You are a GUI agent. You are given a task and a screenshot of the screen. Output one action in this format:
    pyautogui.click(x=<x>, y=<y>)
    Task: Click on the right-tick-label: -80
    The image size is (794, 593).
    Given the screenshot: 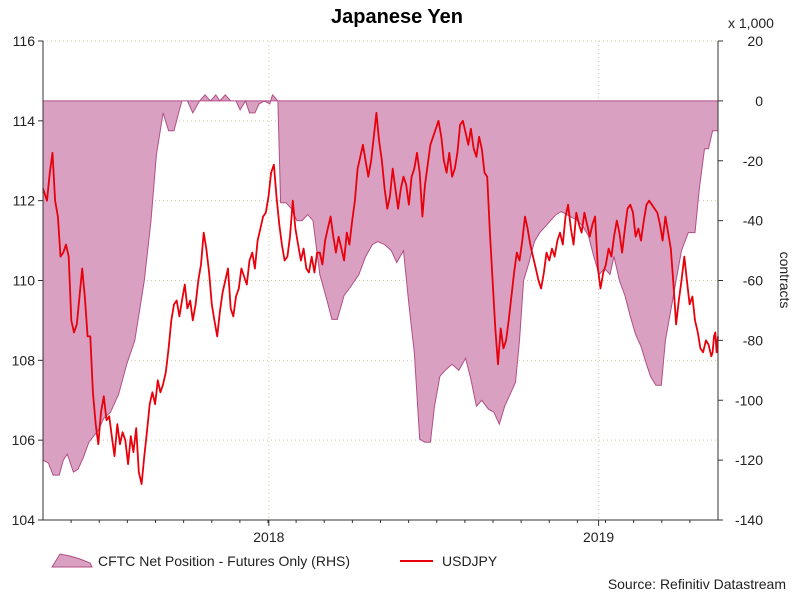 What is the action you would take?
    pyautogui.click(x=753, y=340)
    